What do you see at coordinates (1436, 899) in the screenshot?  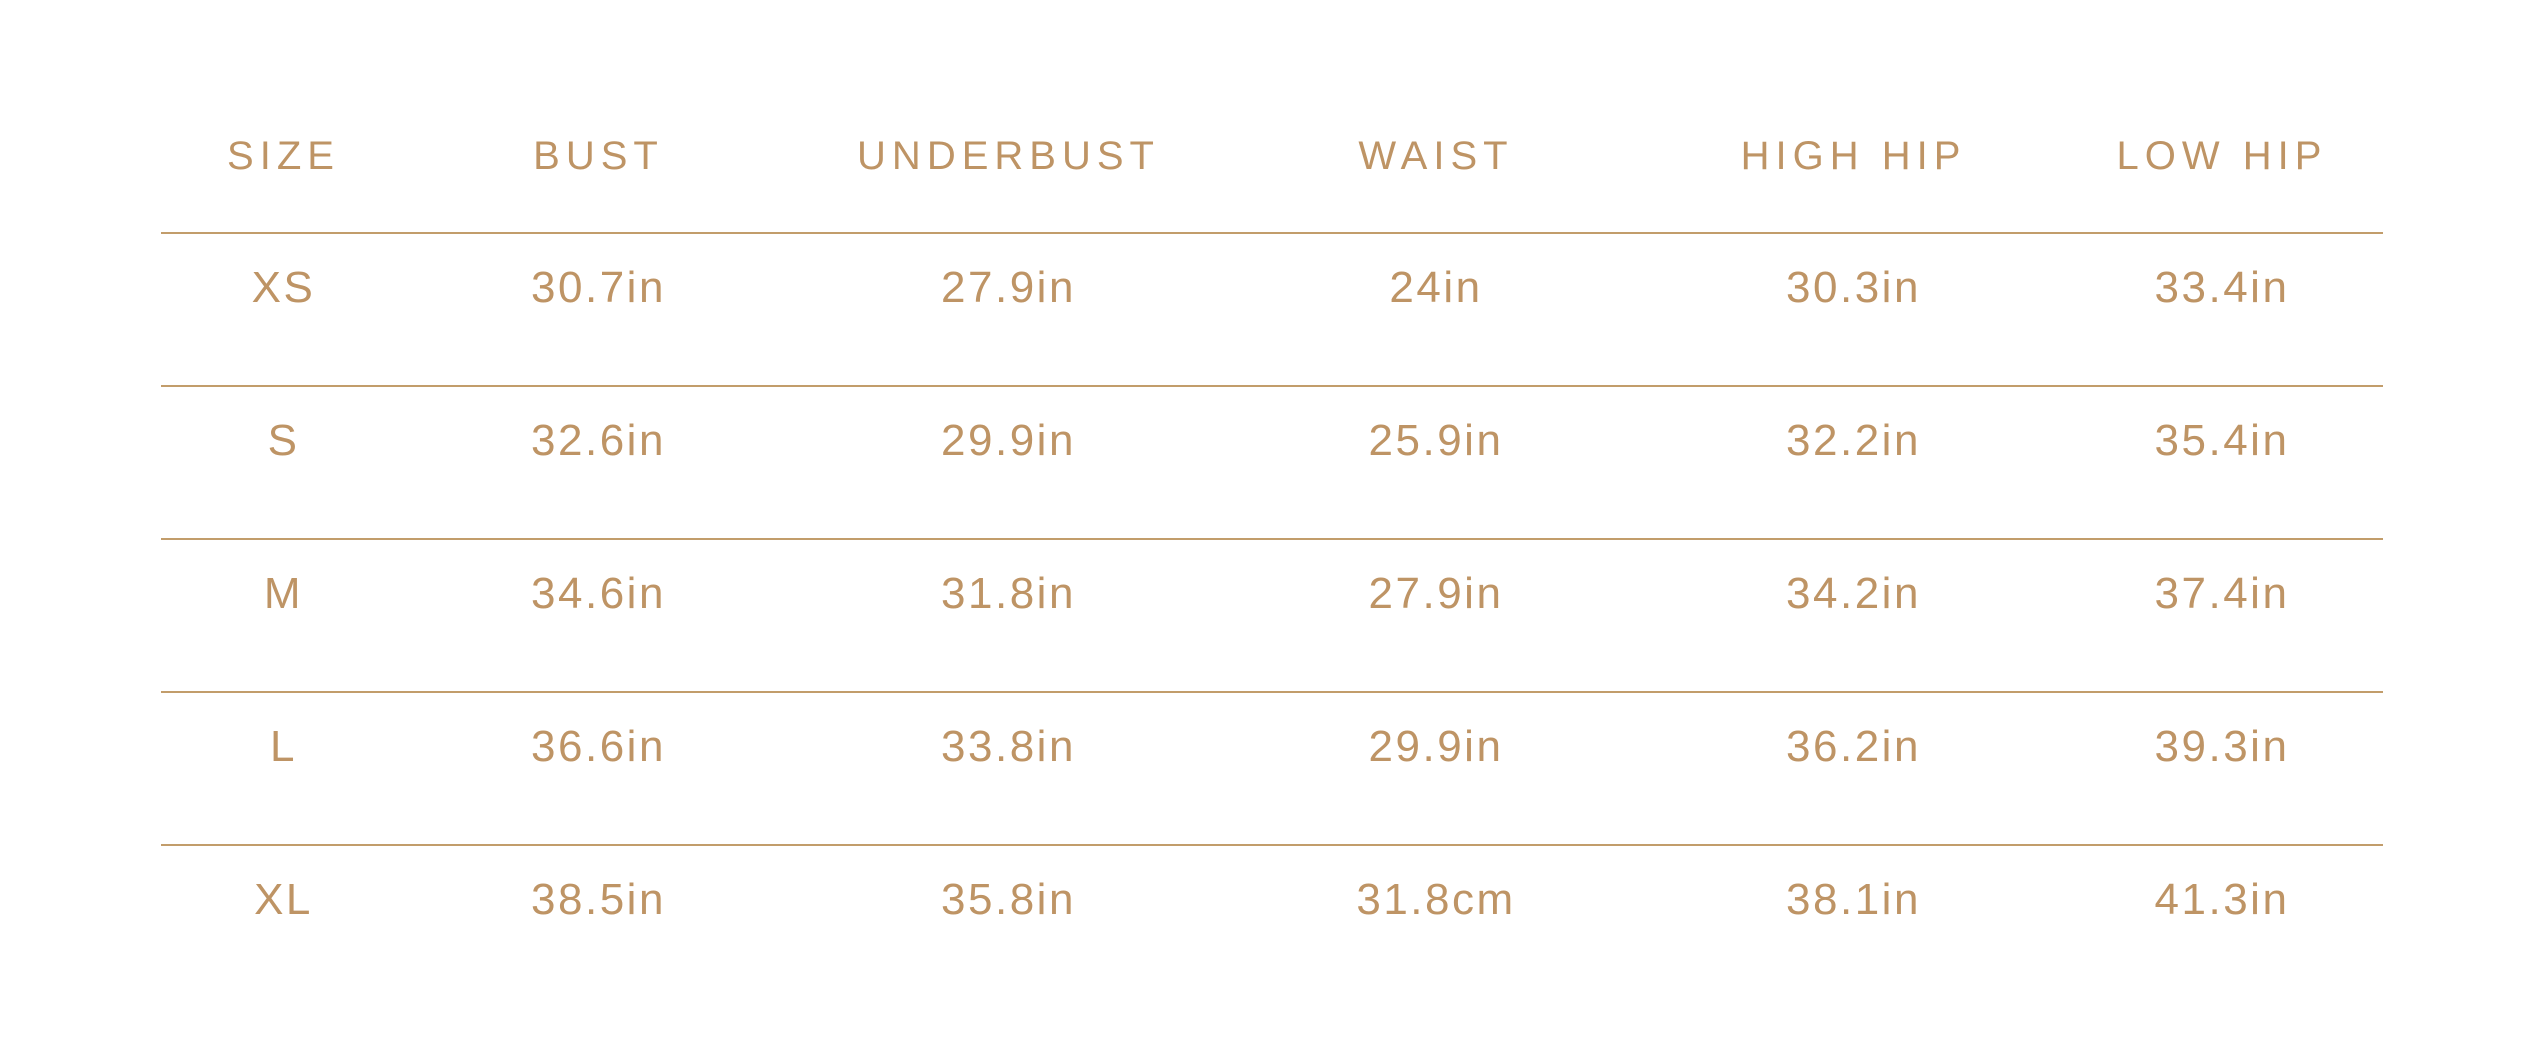 I see `measurement-value: 31.8cm` at bounding box center [1436, 899].